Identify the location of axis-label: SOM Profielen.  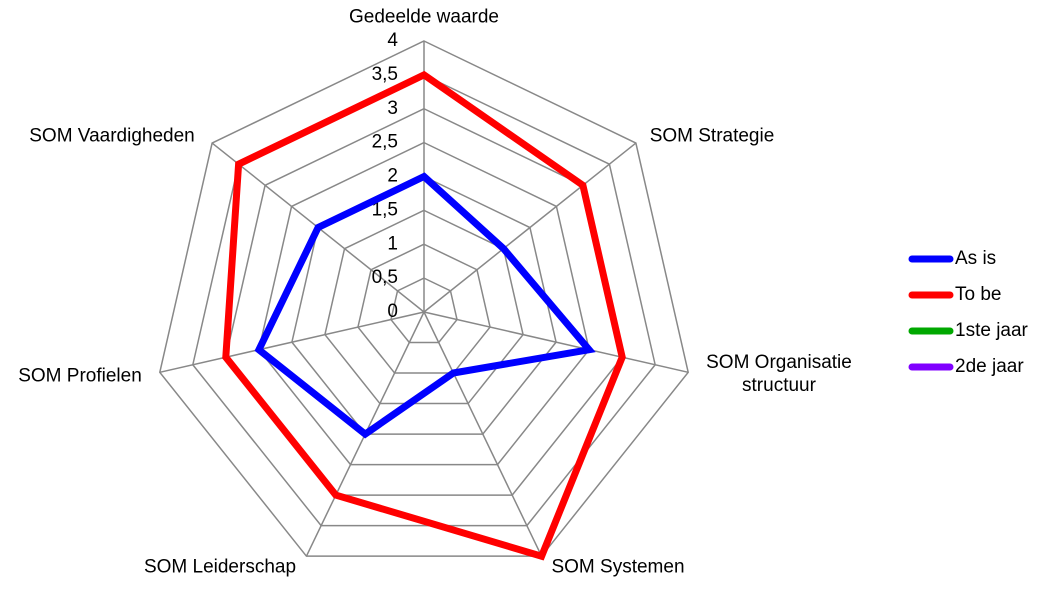
(80, 376).